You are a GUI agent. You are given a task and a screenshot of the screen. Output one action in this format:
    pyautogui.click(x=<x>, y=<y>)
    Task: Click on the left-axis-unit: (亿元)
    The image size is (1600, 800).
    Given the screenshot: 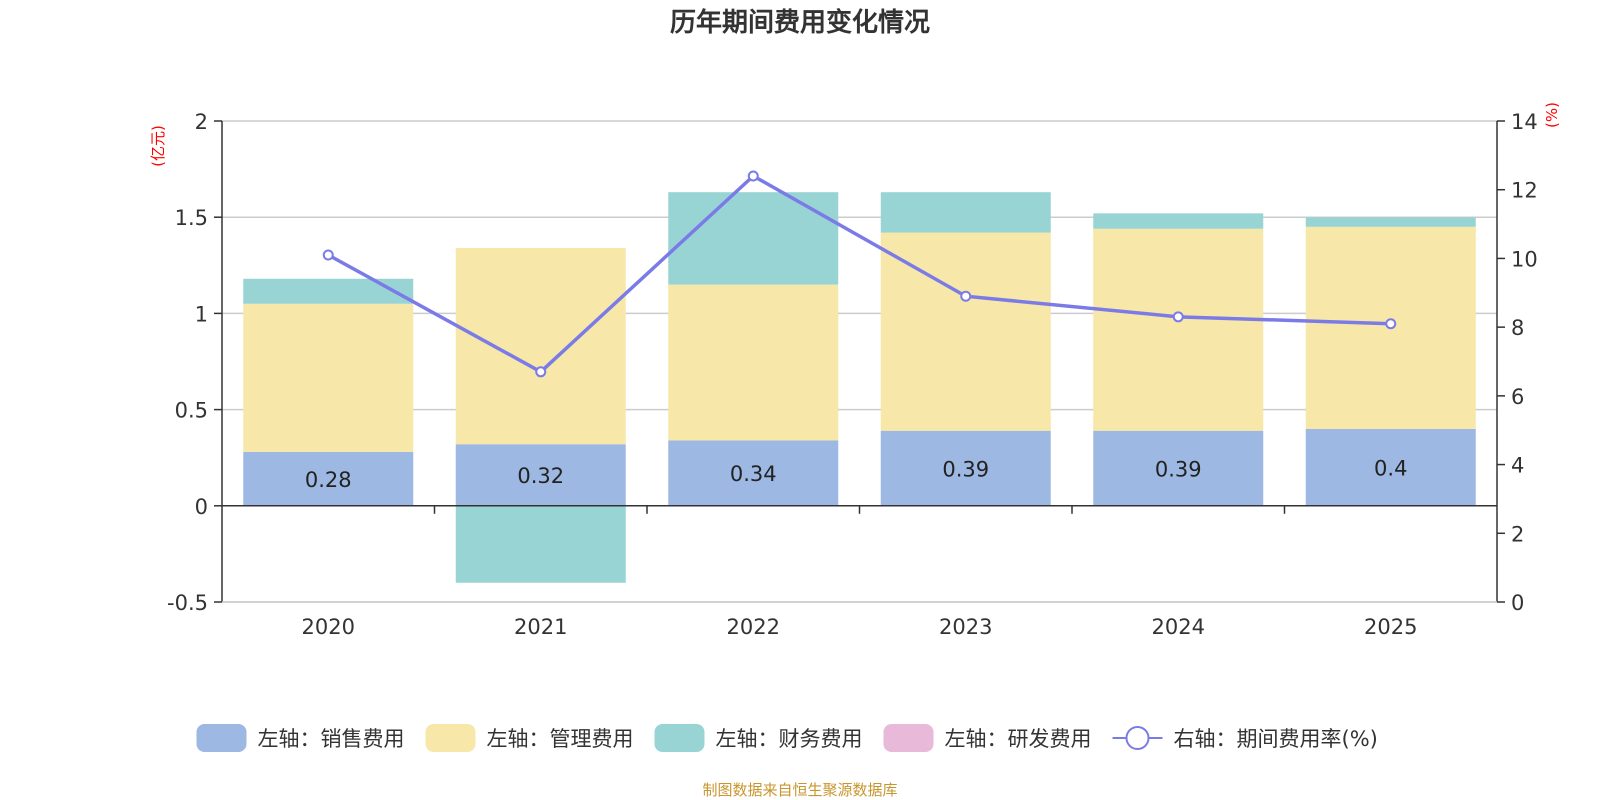 What is the action you would take?
    pyautogui.click(x=158, y=146)
    